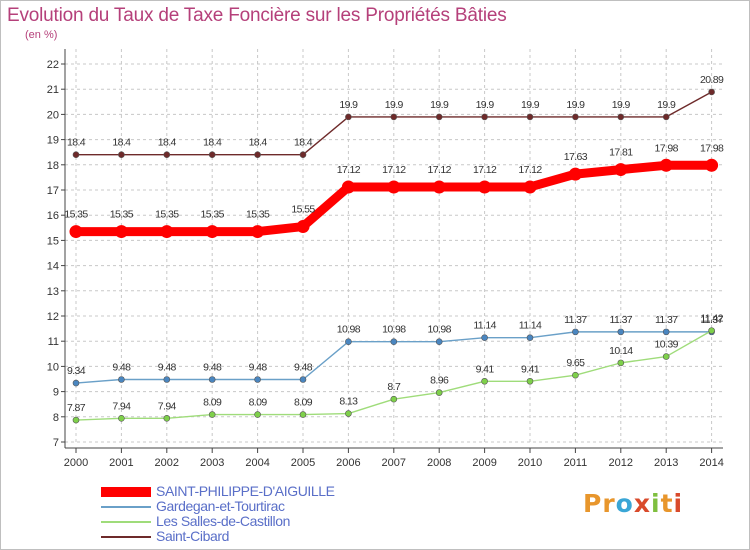 The image size is (750, 550). Describe the element at coordinates (624, 503) in the screenshot. I see `logo-letter: o` at that location.